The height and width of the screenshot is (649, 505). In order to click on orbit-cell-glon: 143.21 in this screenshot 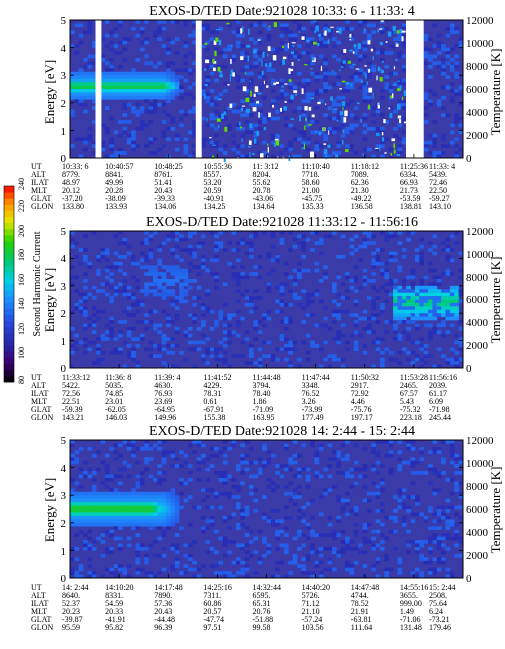, I will do `click(73, 417)`.